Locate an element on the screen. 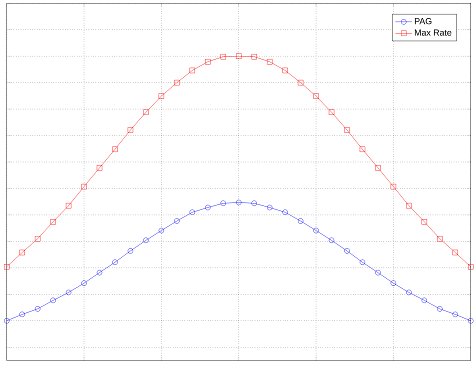  legend-label: Max Rate is located at coordinates (433, 32).